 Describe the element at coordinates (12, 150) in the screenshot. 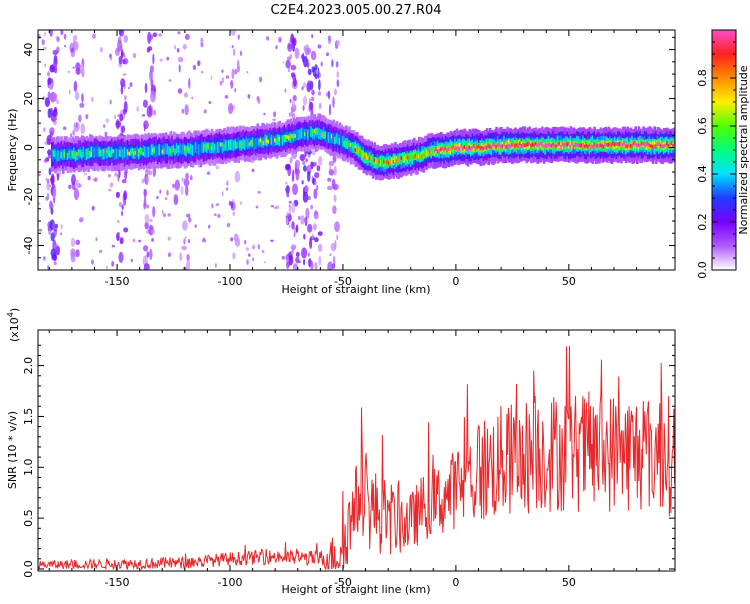

I see `spectrogram-y-axis-label: Frequency (Hz)` at that location.